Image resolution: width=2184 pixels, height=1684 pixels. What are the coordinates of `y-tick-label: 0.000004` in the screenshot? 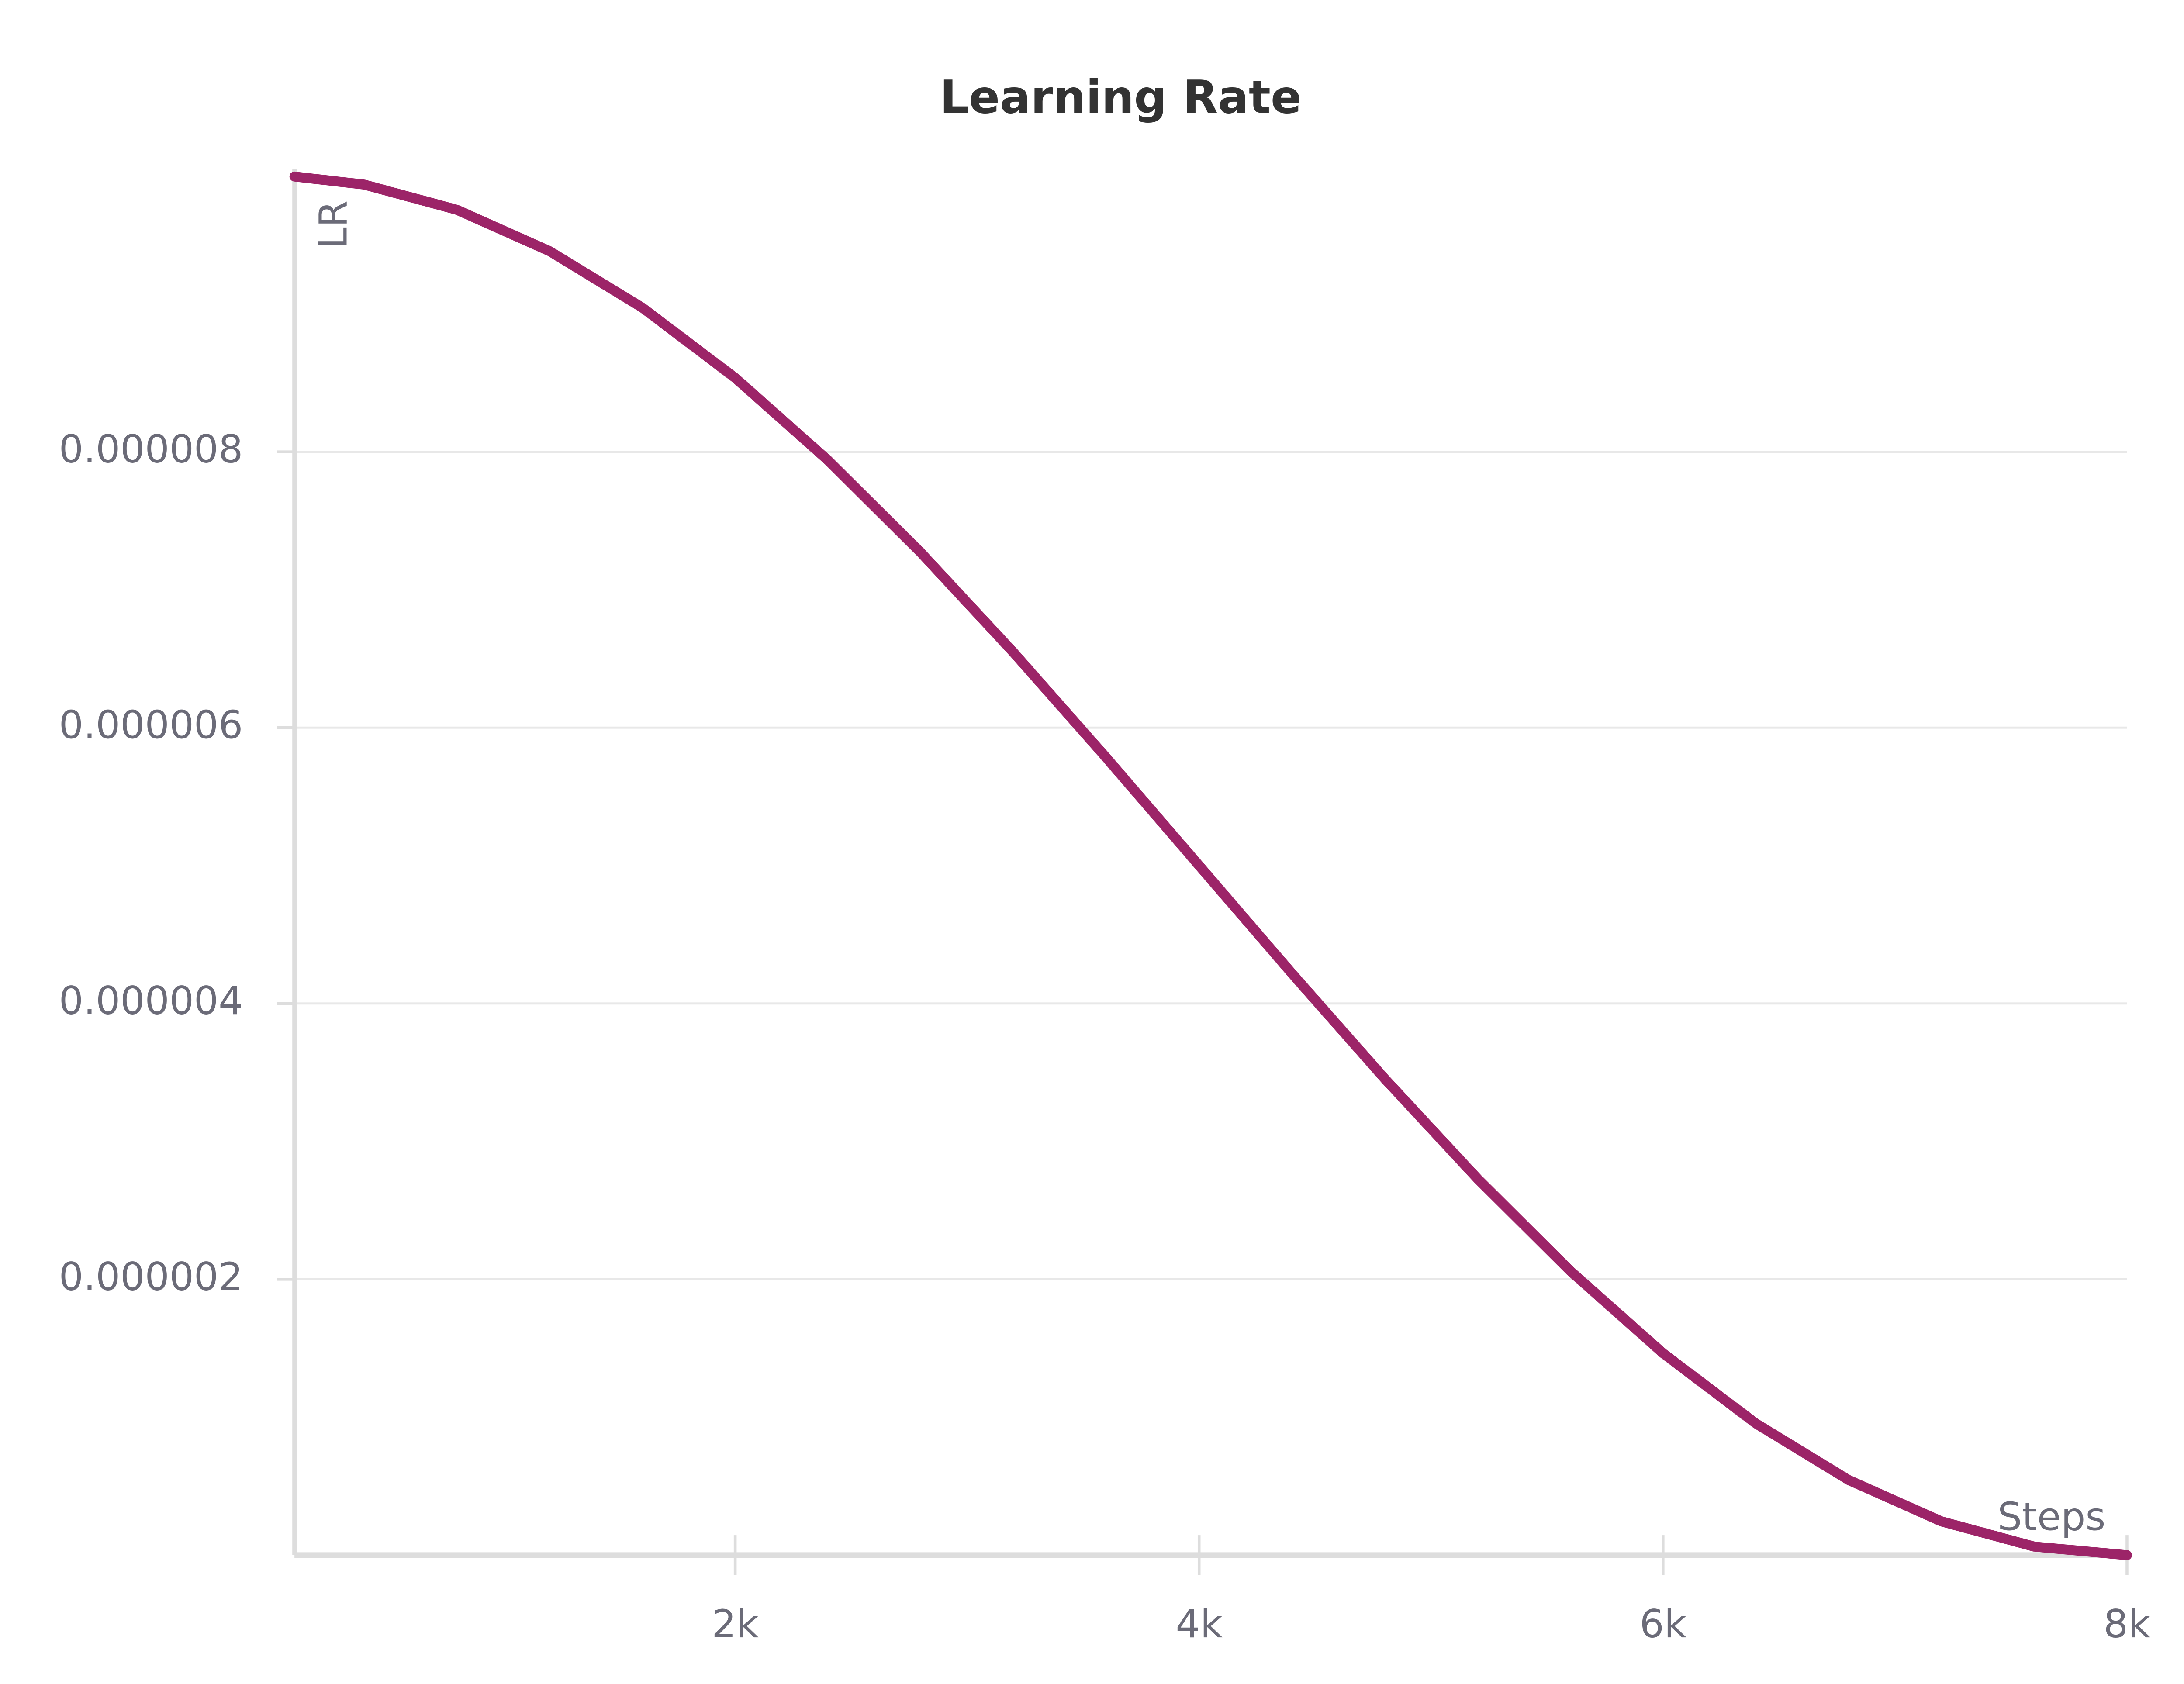 It's located at (151, 1000).